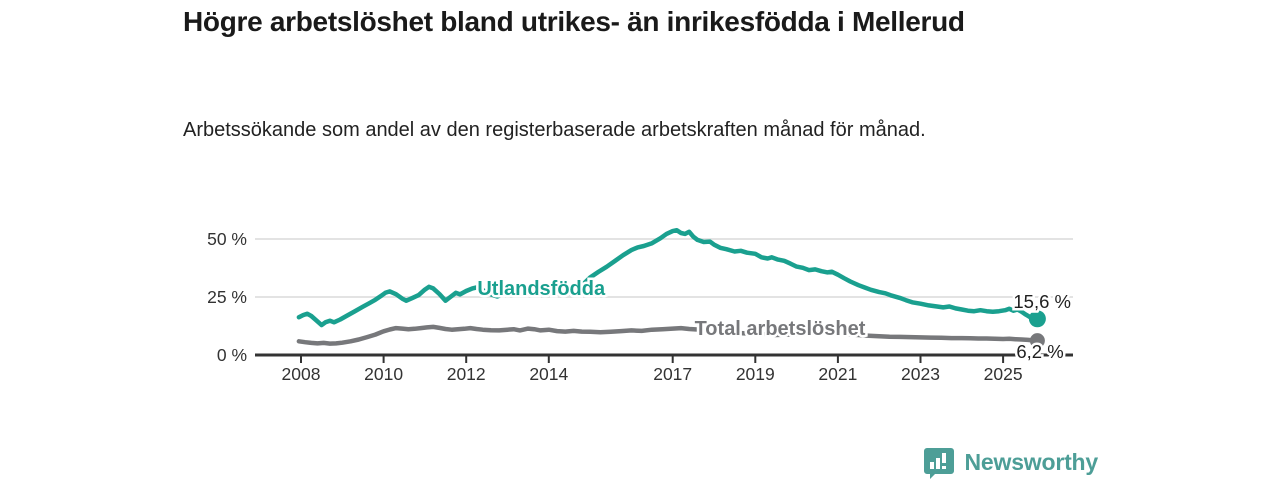 The image size is (1280, 480). What do you see at coordinates (227, 239) in the screenshot?
I see `y-tick-label: 50 %` at bounding box center [227, 239].